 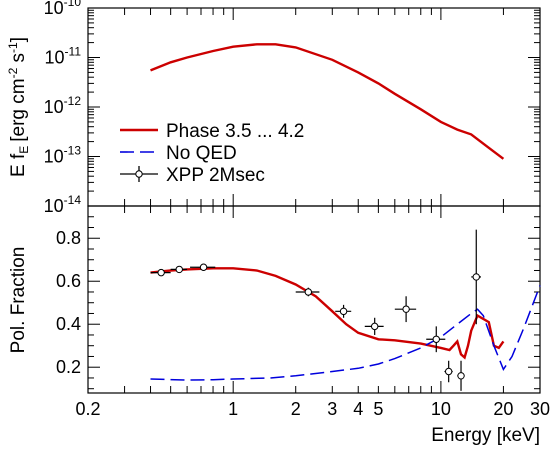 I want to click on polarization-y-axis-label: Pol. Fraction, so click(x=18, y=300).